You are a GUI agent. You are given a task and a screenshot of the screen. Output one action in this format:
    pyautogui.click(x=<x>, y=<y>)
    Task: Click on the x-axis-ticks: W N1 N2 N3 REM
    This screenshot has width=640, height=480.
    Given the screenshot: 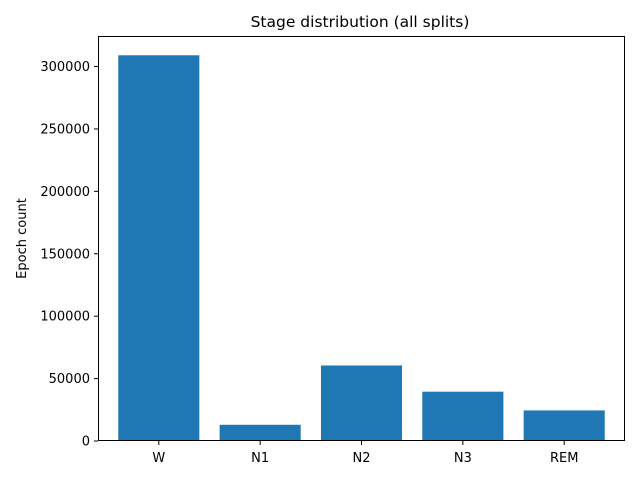 What is the action you would take?
    pyautogui.click(x=365, y=453)
    